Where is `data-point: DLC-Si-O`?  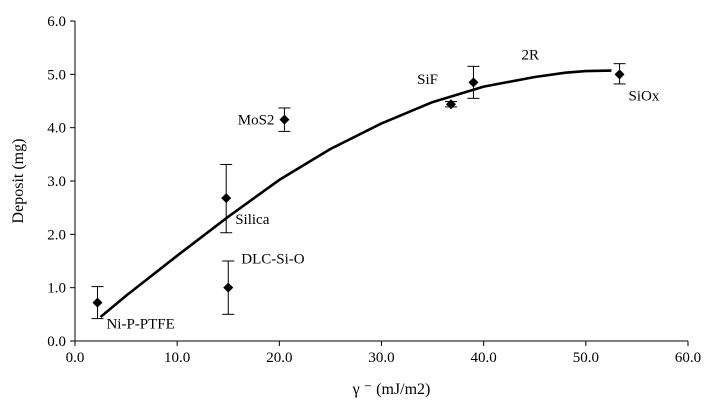 data-point: DLC-Si-O is located at coordinates (263, 283).